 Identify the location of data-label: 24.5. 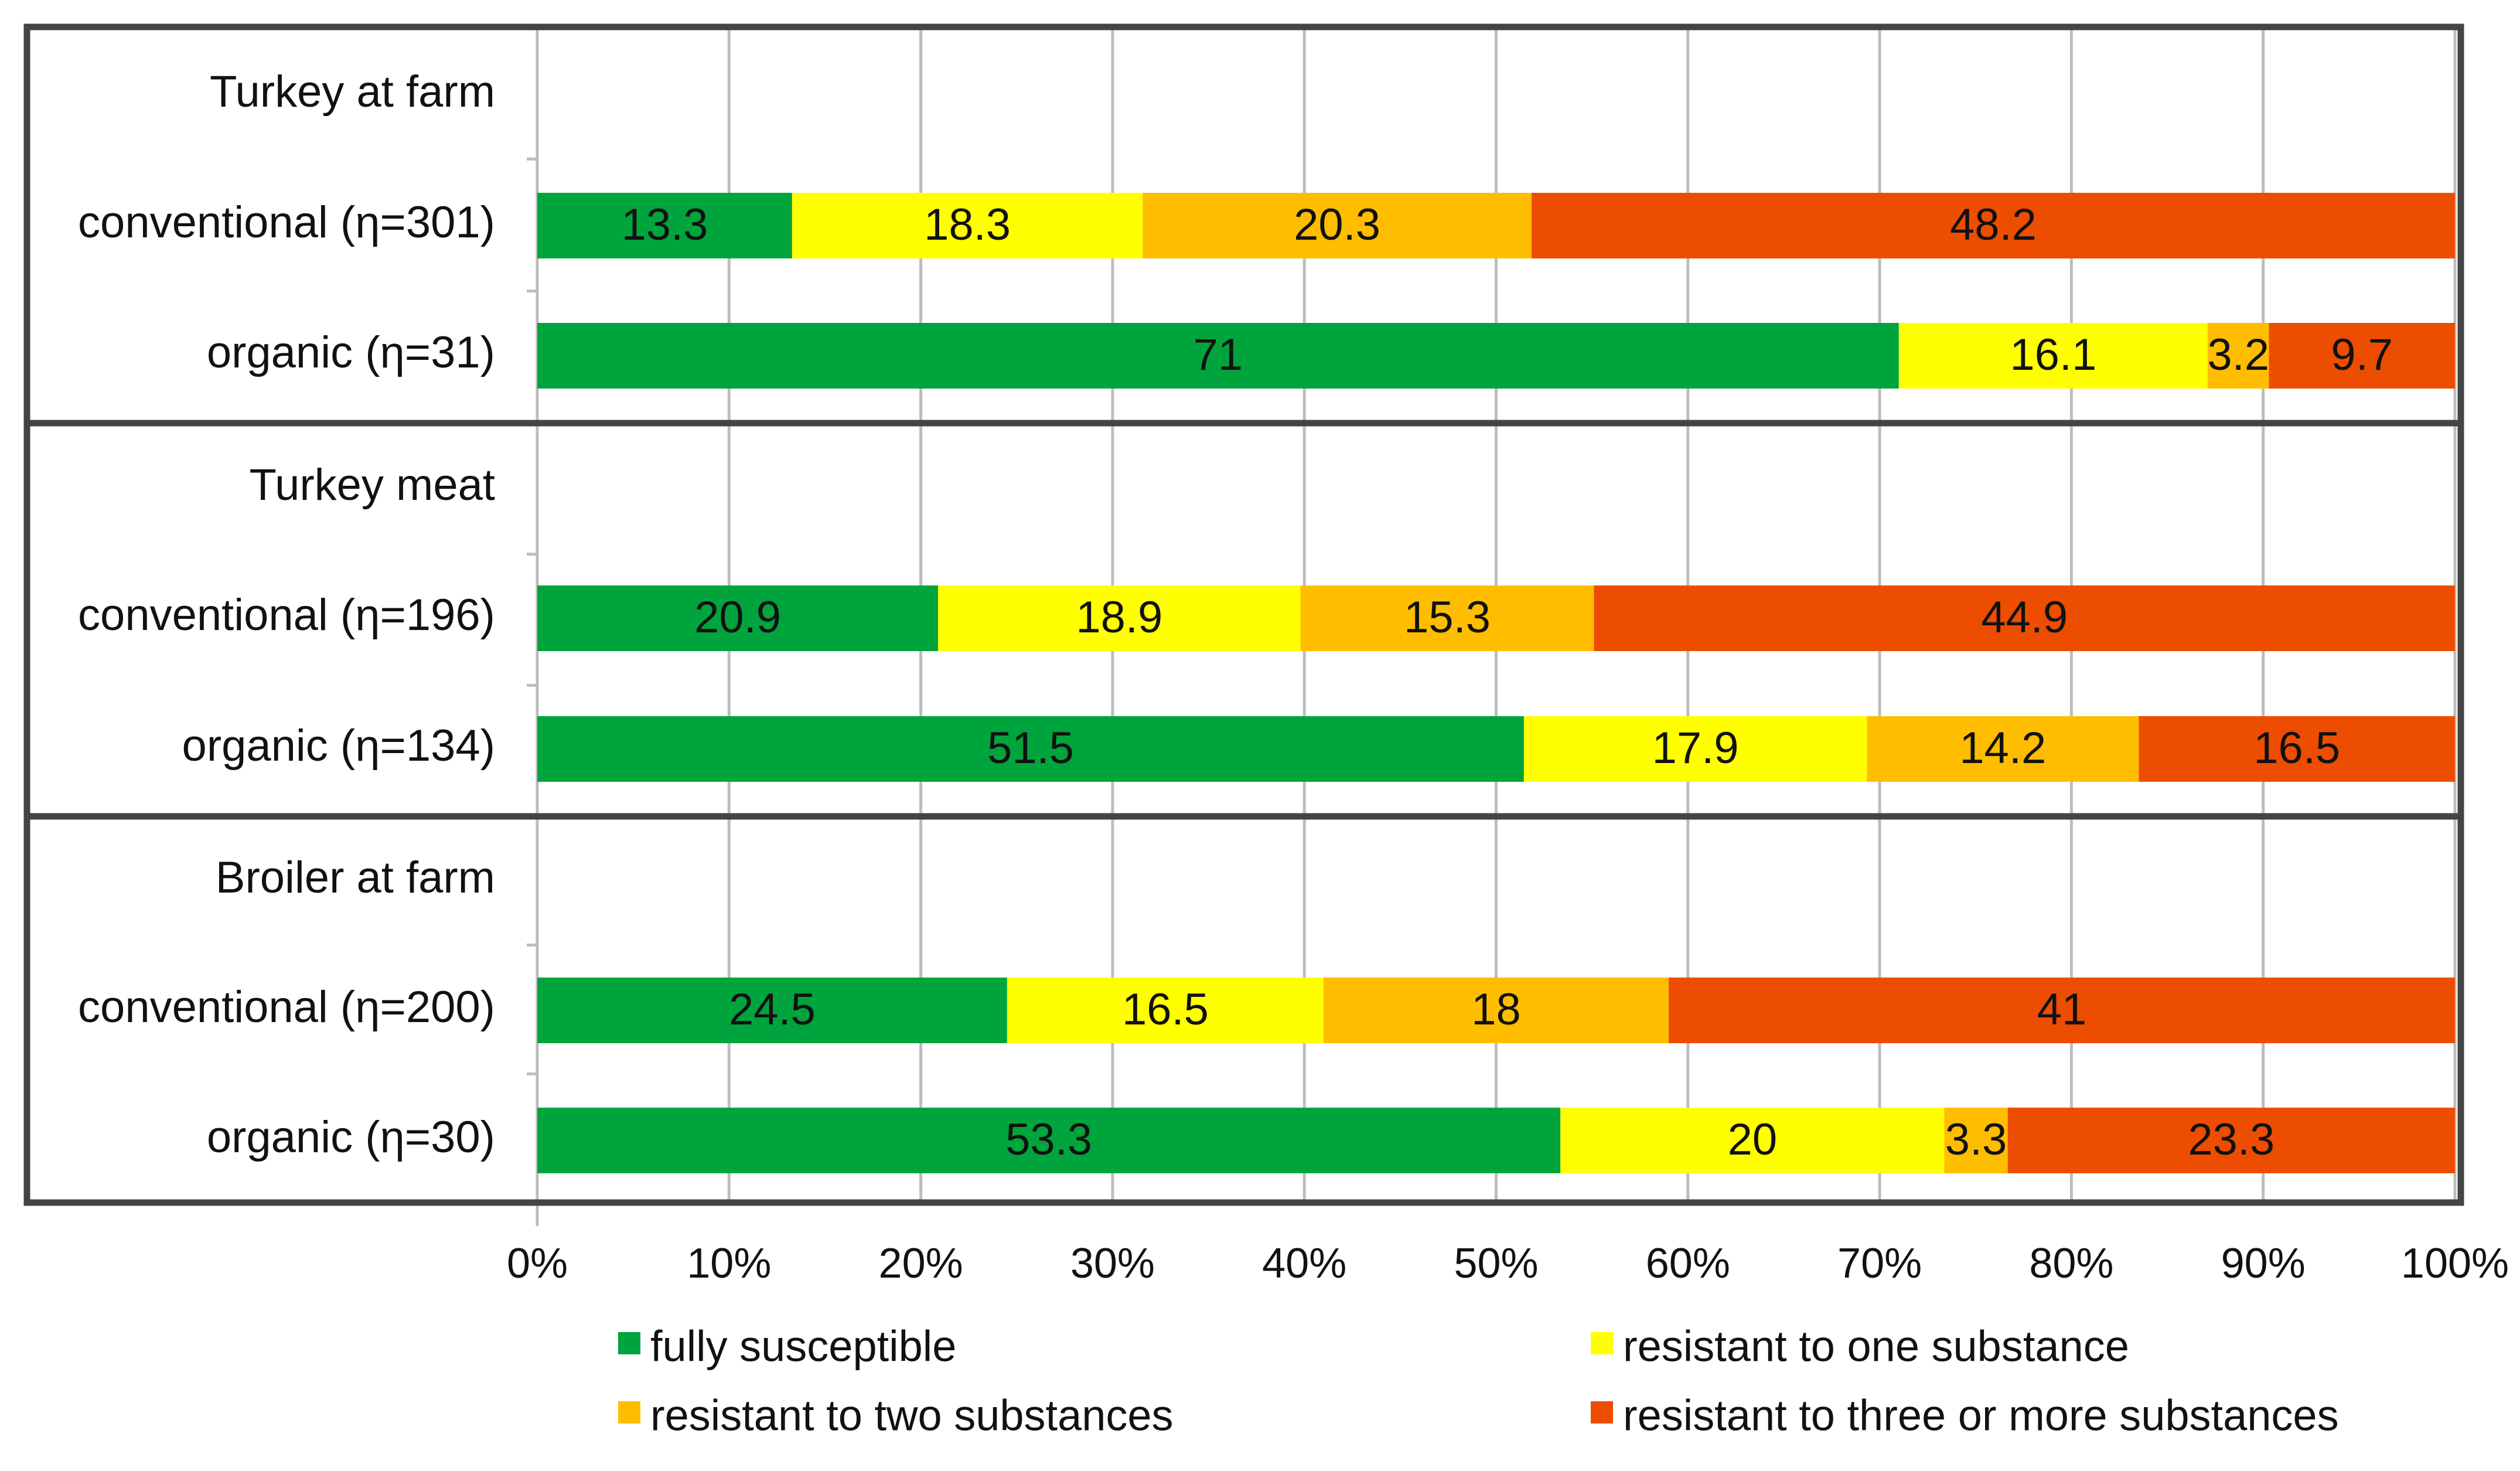
(772, 1009).